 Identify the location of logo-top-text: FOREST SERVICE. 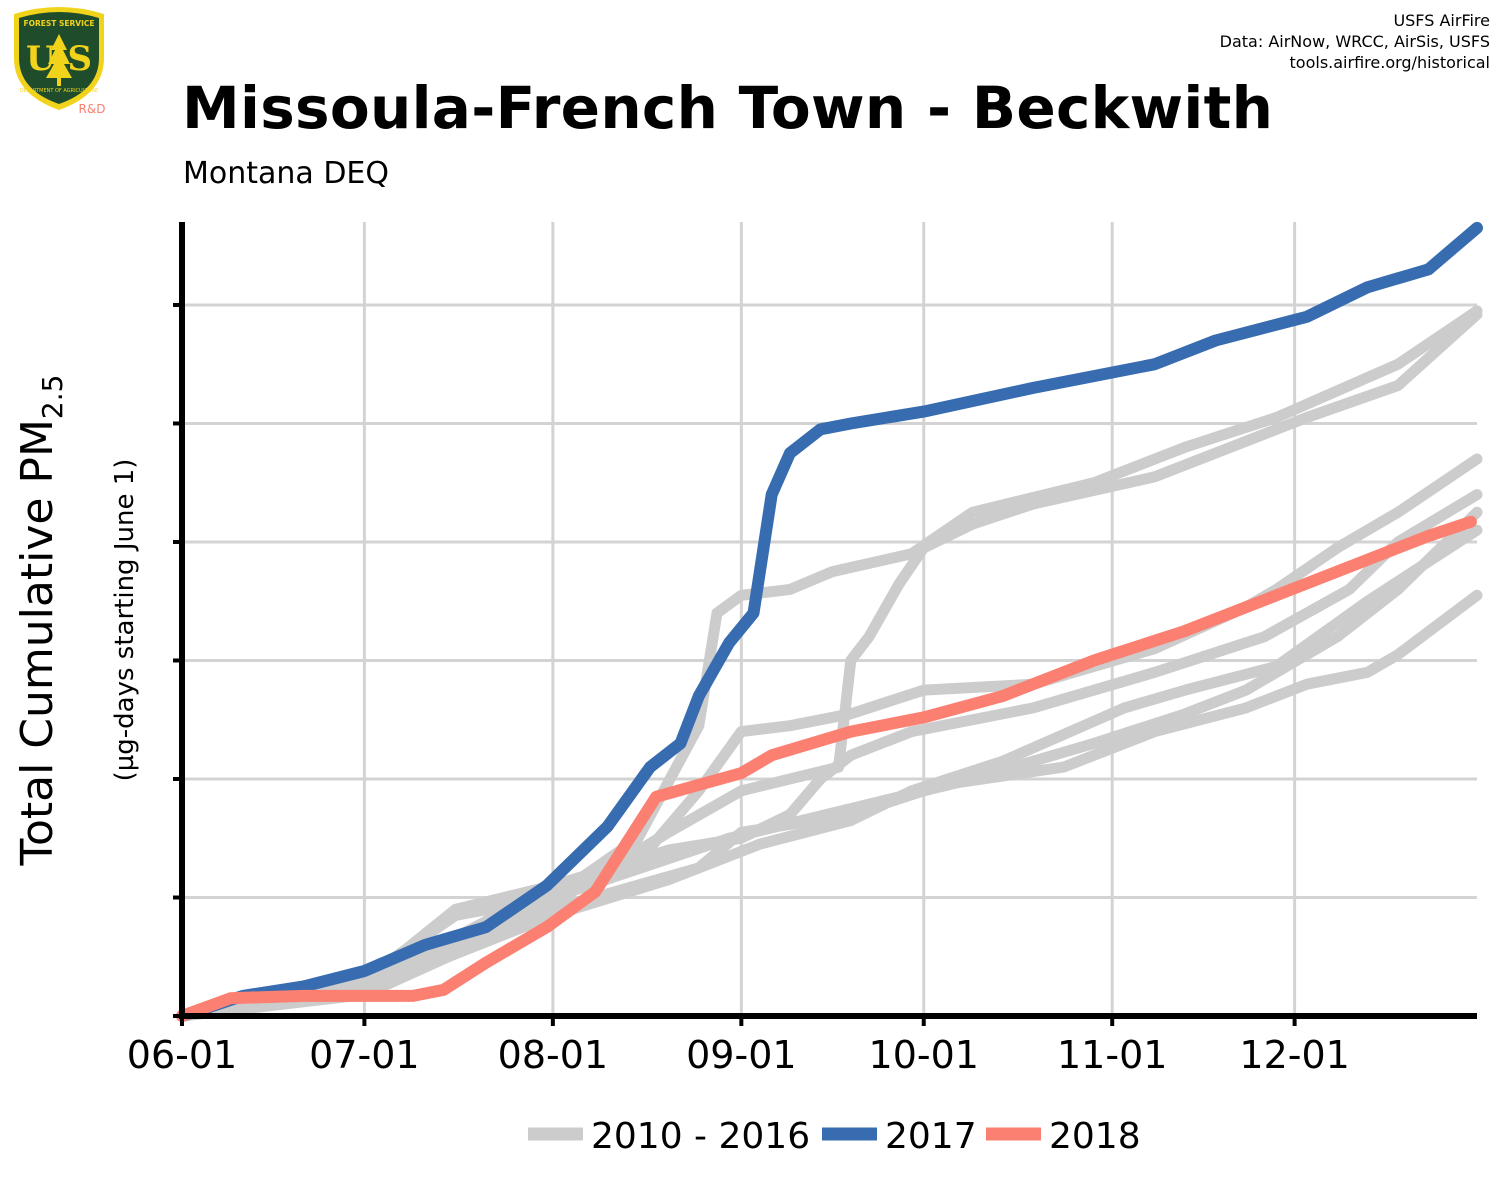
(58, 23).